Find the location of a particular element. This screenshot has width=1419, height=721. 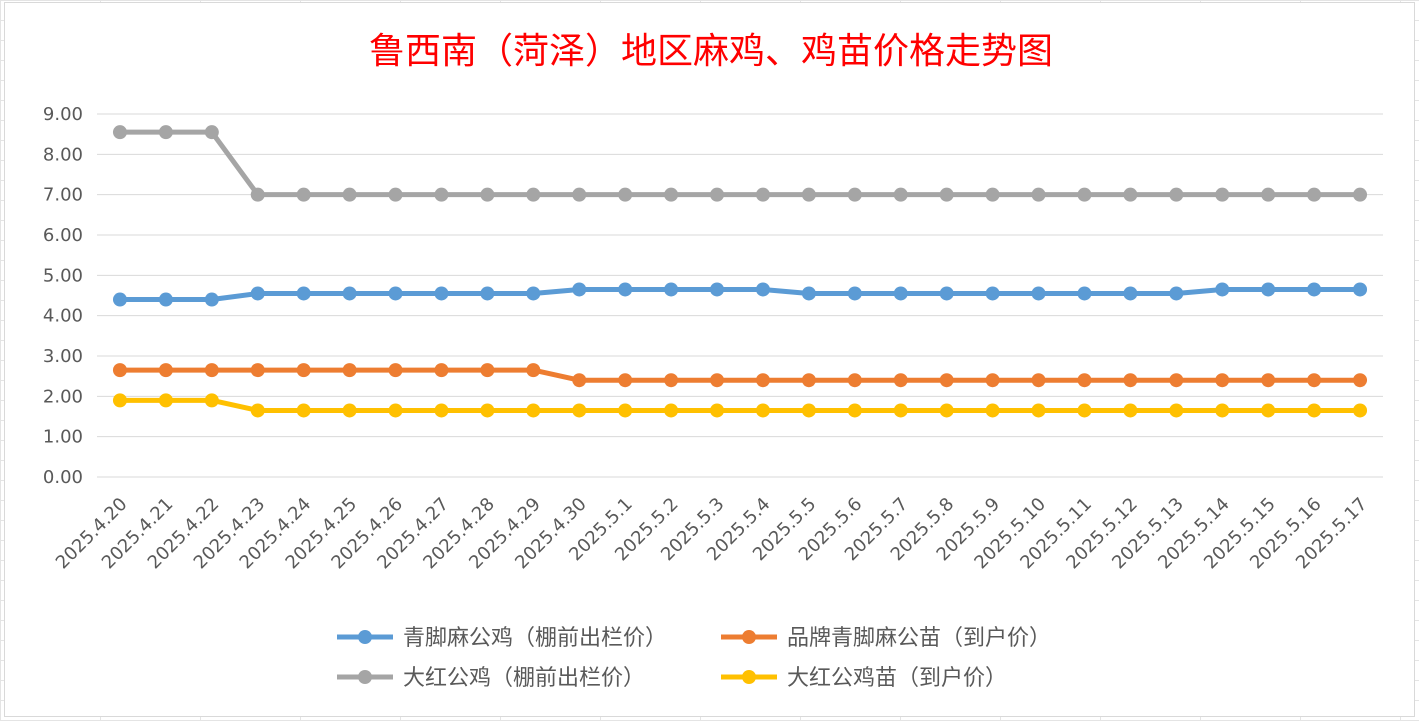

y-axis-tick-labels: 0.00 1.00 2.00 3.00 4.00 5.00 6.00 7.00 8.00 9.00 is located at coordinates (63, 296).